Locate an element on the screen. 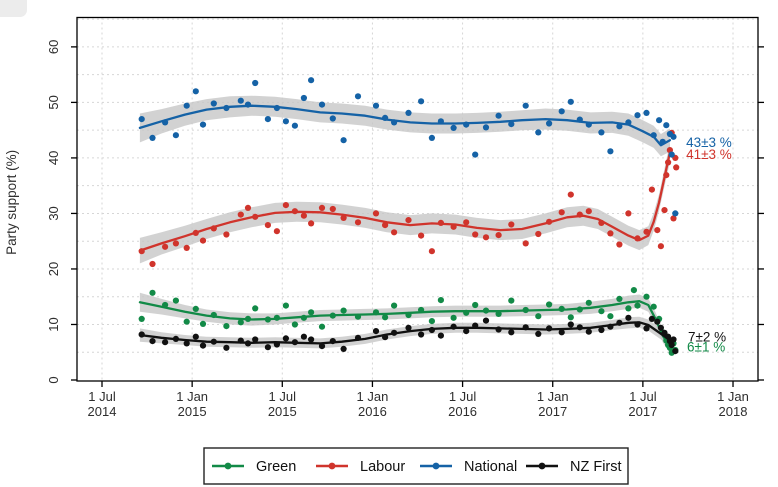 The image size is (778, 487). x-tick-label: 2018 is located at coordinates (733, 411).